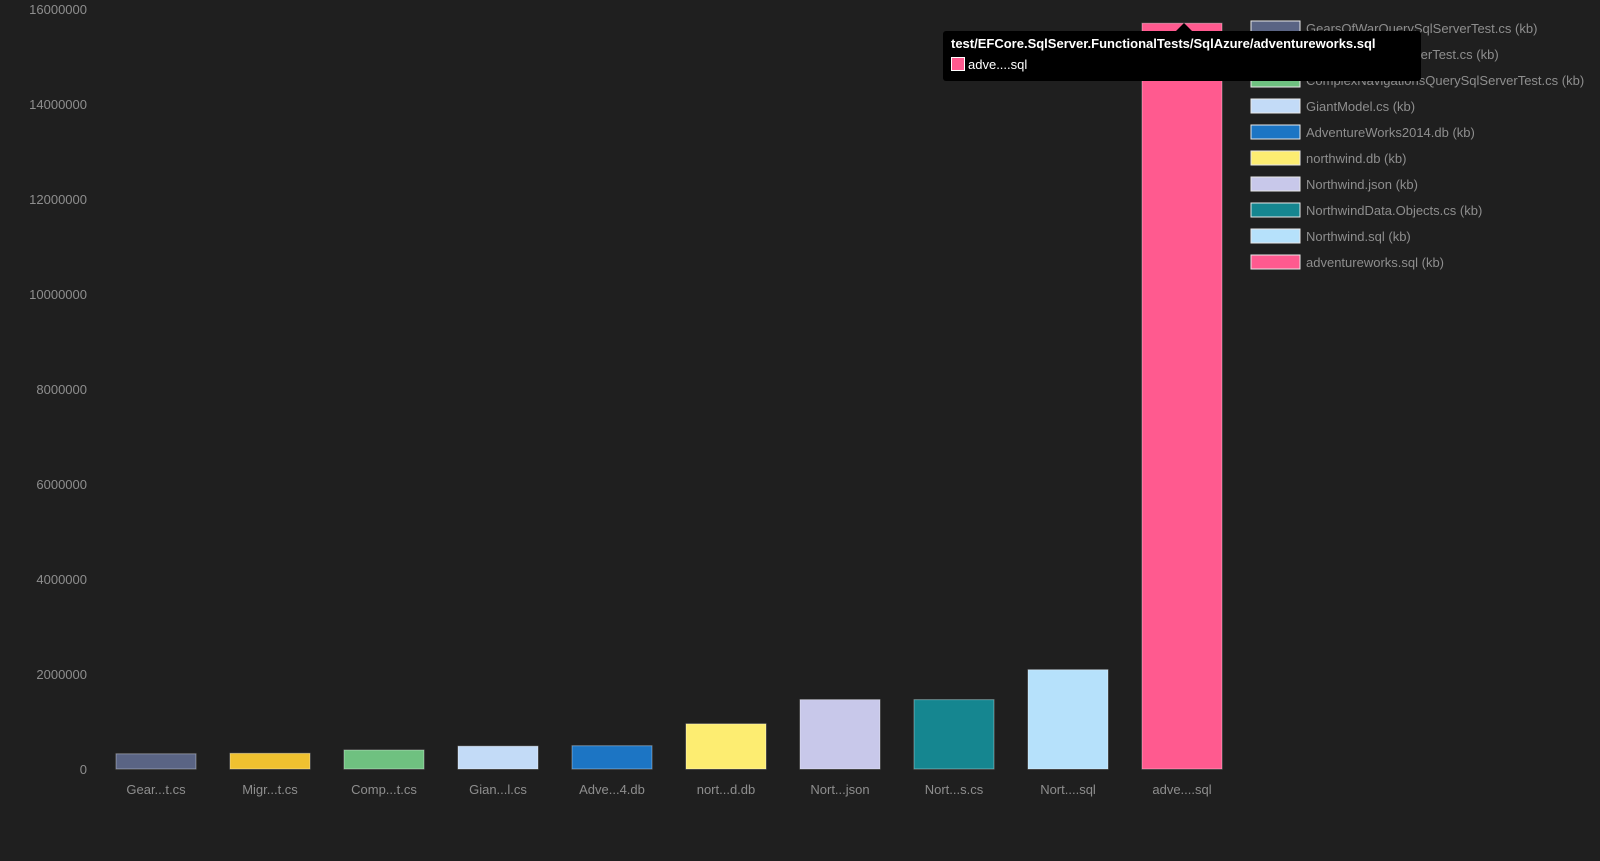 Image resolution: width=1600 pixels, height=861 pixels. What do you see at coordinates (61, 389) in the screenshot?
I see `y-tick-label: 8000000` at bounding box center [61, 389].